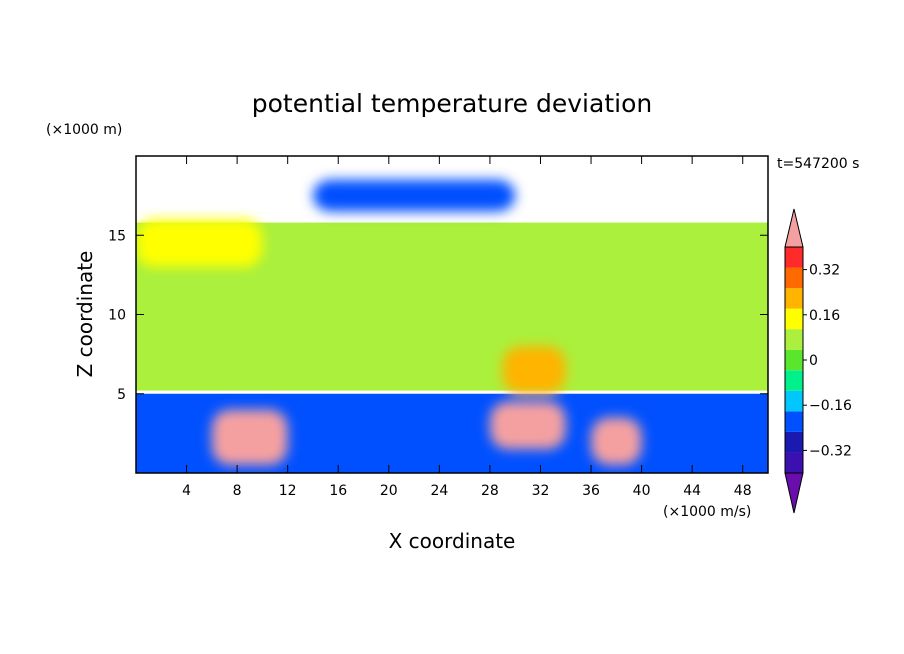 The image size is (904, 654). I want to click on x-unit-label: (×1000 m/s), so click(707, 512).